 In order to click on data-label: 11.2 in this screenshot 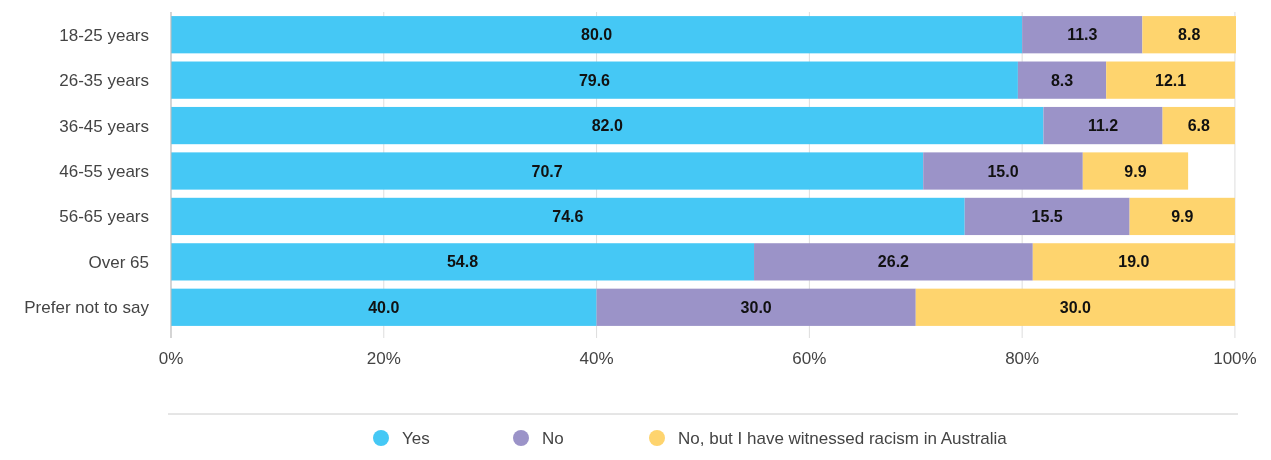, I will do `click(1103, 126)`.